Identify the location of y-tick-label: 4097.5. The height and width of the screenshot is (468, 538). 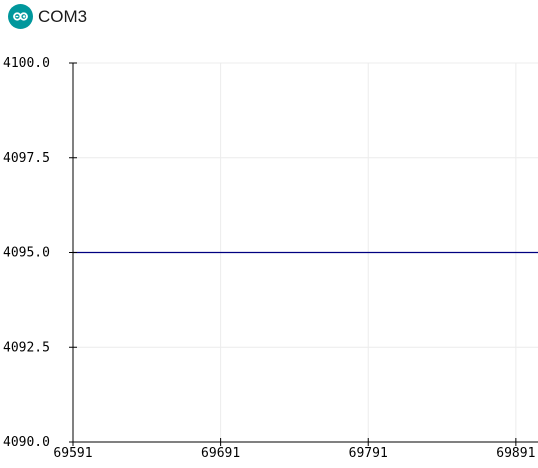
(26, 158).